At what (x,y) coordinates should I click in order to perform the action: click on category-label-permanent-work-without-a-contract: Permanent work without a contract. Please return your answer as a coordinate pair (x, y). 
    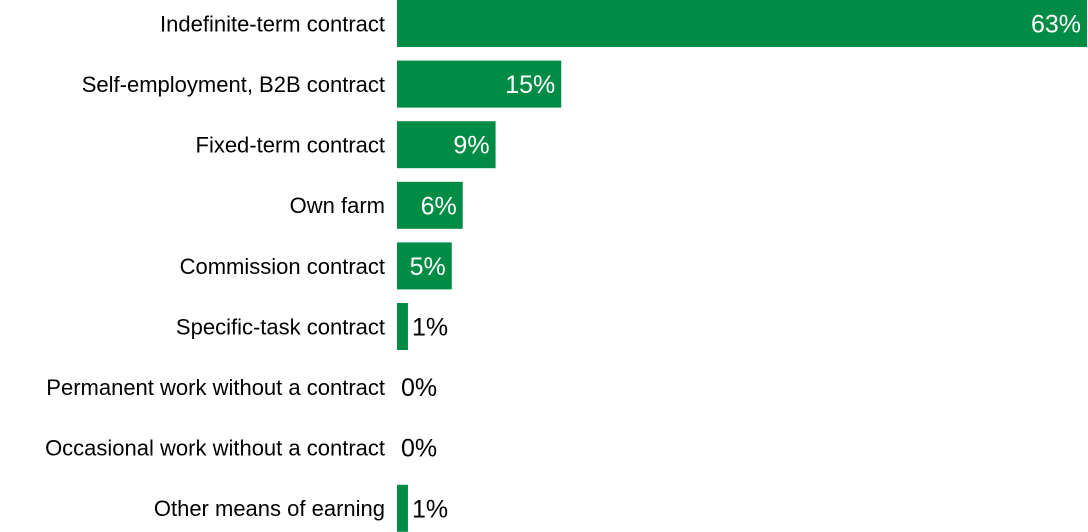
    Looking at the image, I should click on (215, 387).